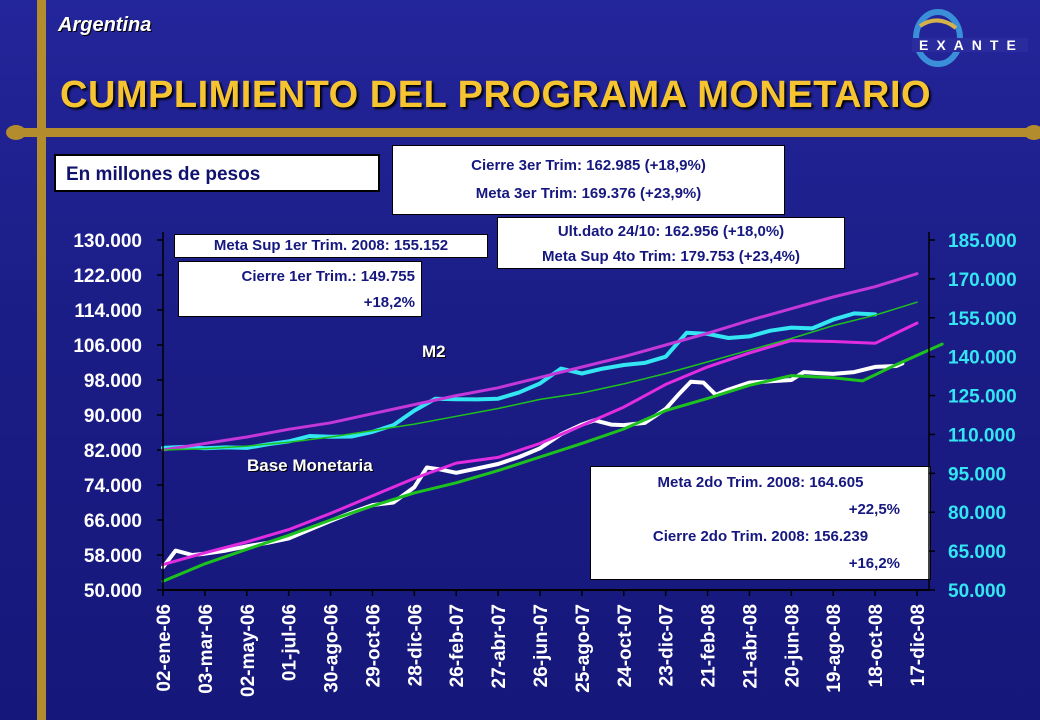  What do you see at coordinates (107, 241) in the screenshot?
I see `left-tick-label: 130.000` at bounding box center [107, 241].